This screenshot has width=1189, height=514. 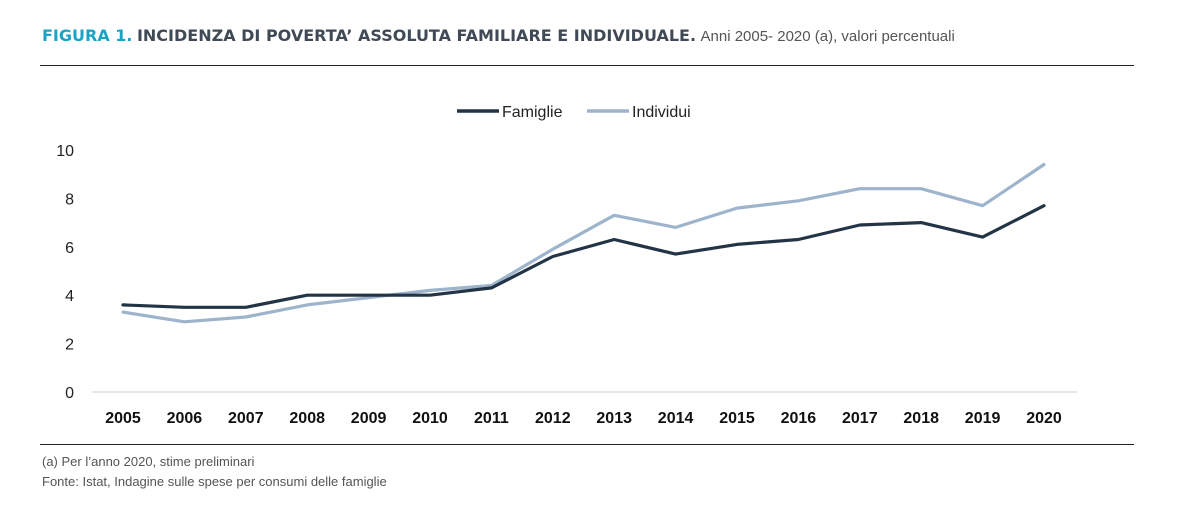 I want to click on y-tick-label: 2, so click(x=69, y=345).